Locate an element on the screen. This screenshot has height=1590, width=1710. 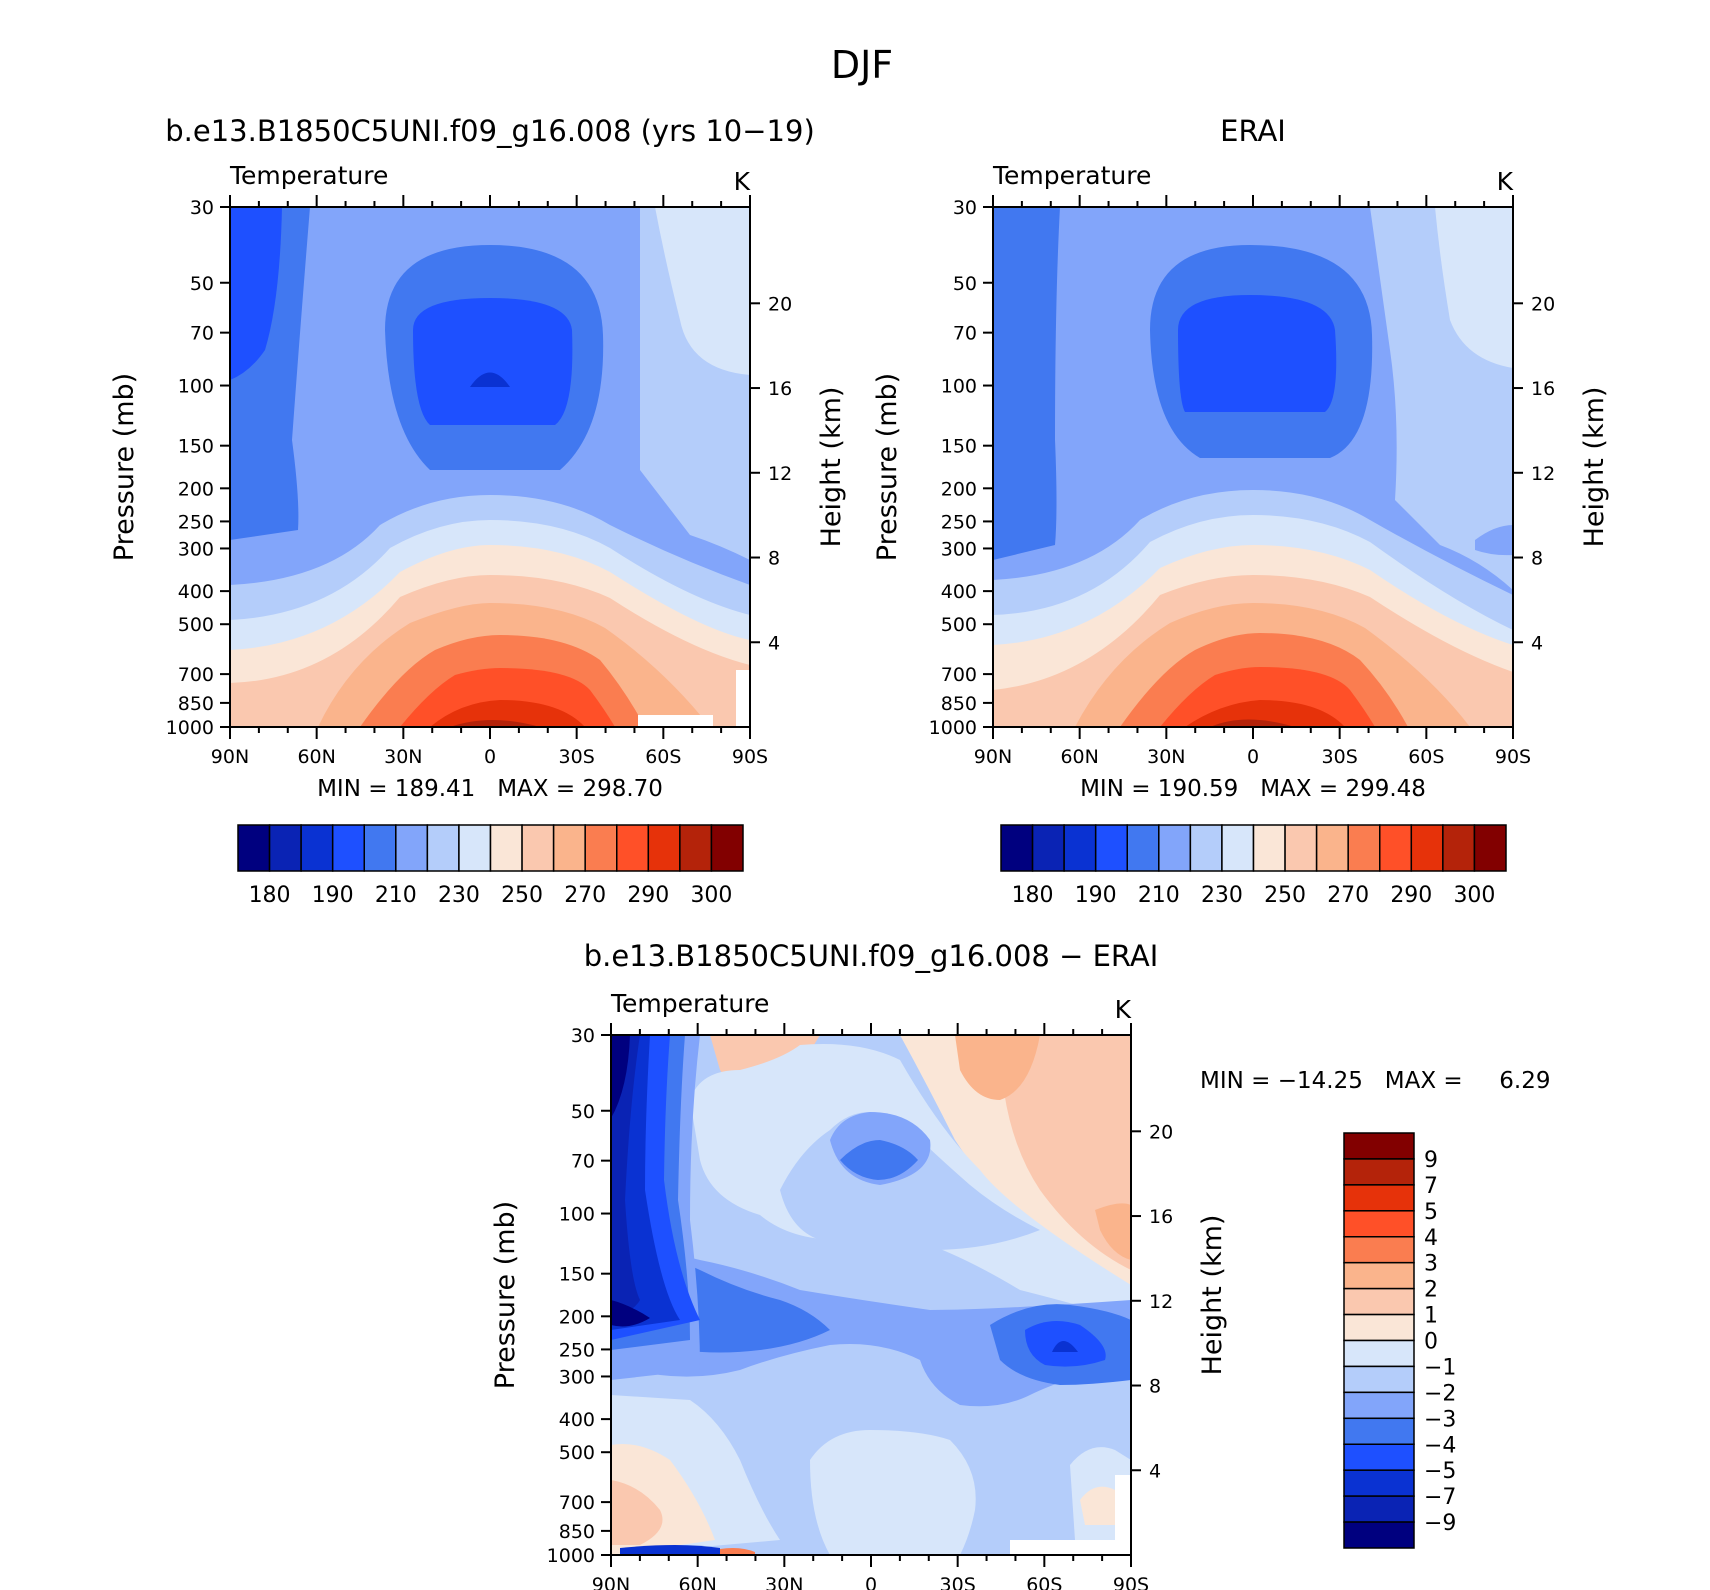
contour-fill-nh-200mb-min is located at coordinates (630, 1313).